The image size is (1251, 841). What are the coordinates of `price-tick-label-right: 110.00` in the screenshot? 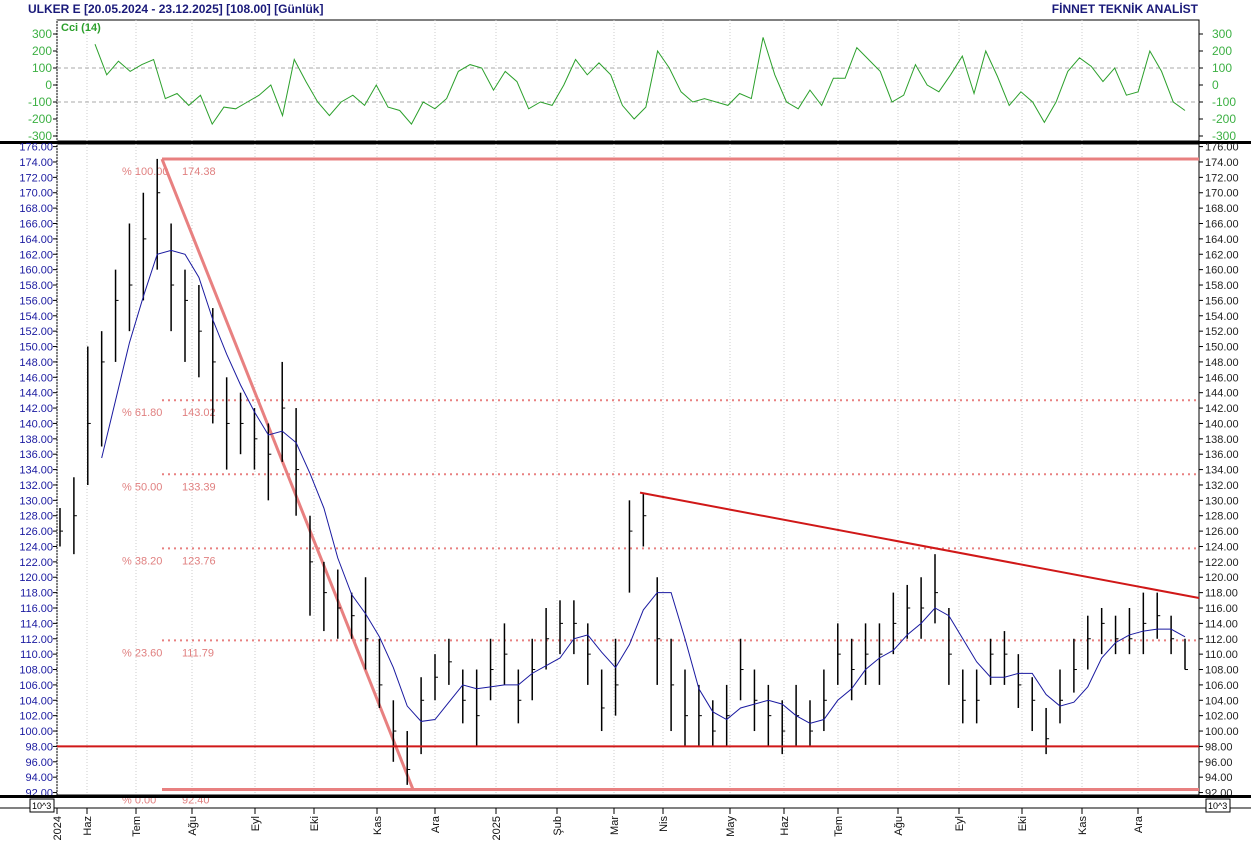 It's located at (1221, 655).